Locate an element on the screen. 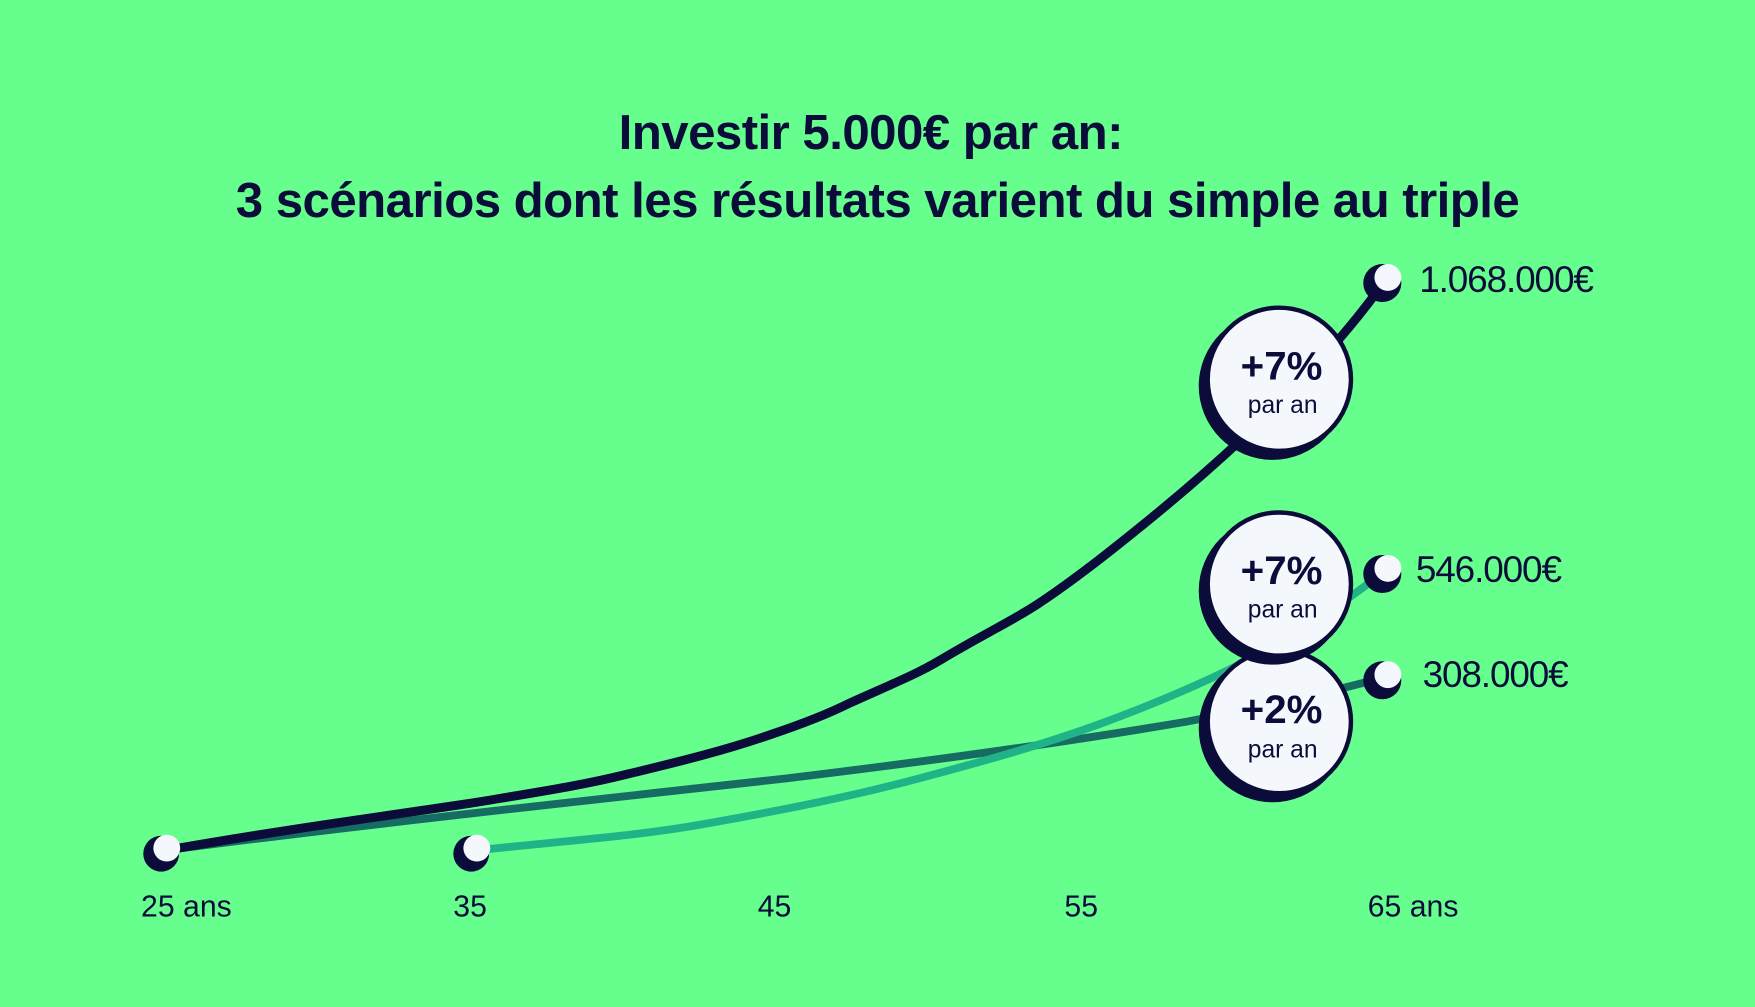  rate-bubble-2pct-unit: par an is located at coordinates (1283, 749).